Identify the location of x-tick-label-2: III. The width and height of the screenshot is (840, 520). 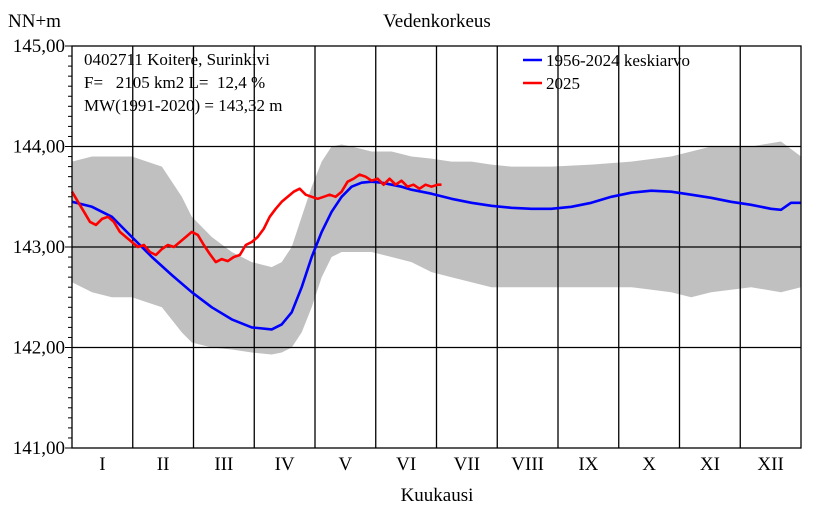
(223, 464).